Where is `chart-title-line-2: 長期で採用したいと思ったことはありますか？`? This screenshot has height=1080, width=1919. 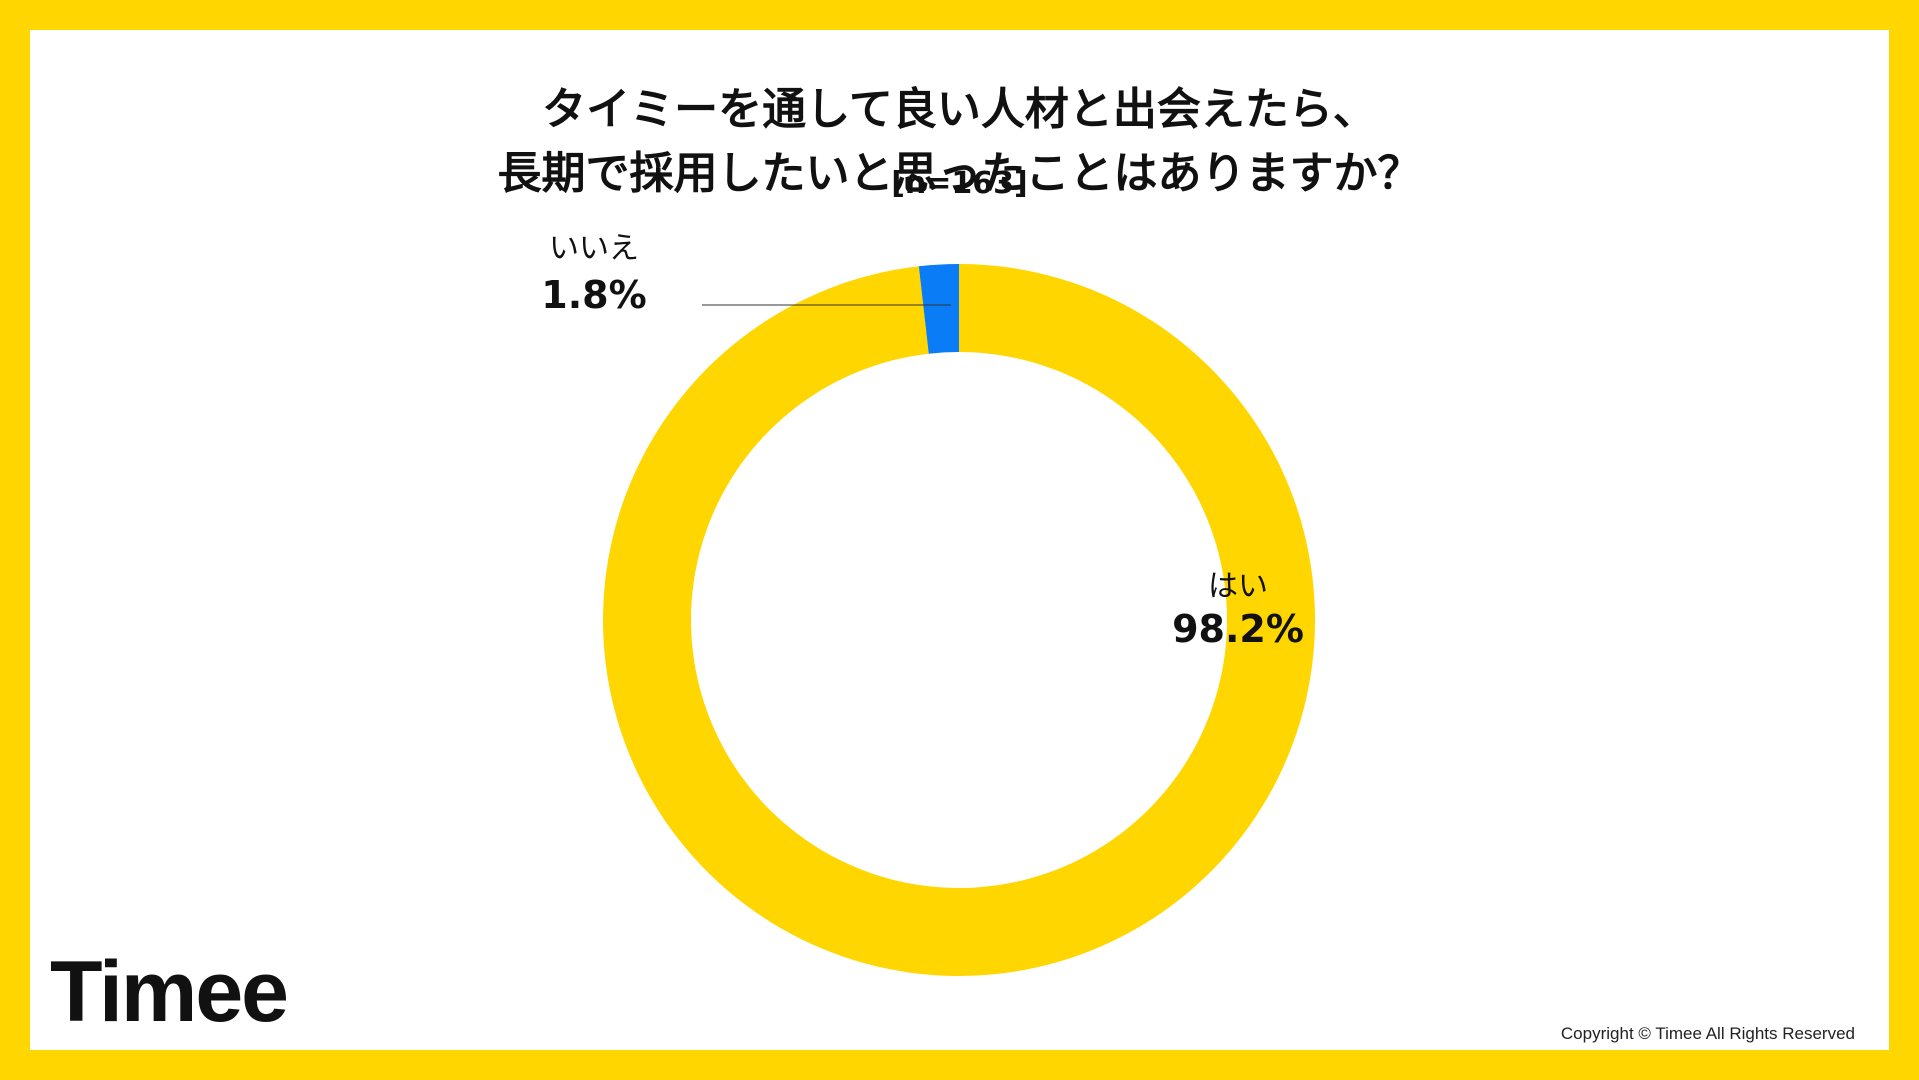 chart-title-line-2: 長期で採用したいと思ったことはありますか？ is located at coordinates (959, 173).